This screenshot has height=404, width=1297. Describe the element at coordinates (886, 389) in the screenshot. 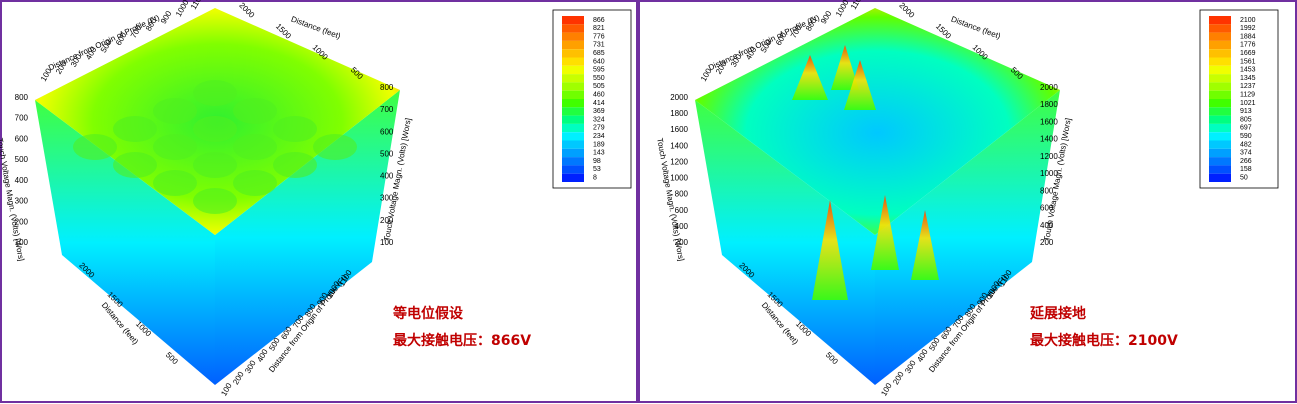

I see `profile-tick-label: 100` at that location.